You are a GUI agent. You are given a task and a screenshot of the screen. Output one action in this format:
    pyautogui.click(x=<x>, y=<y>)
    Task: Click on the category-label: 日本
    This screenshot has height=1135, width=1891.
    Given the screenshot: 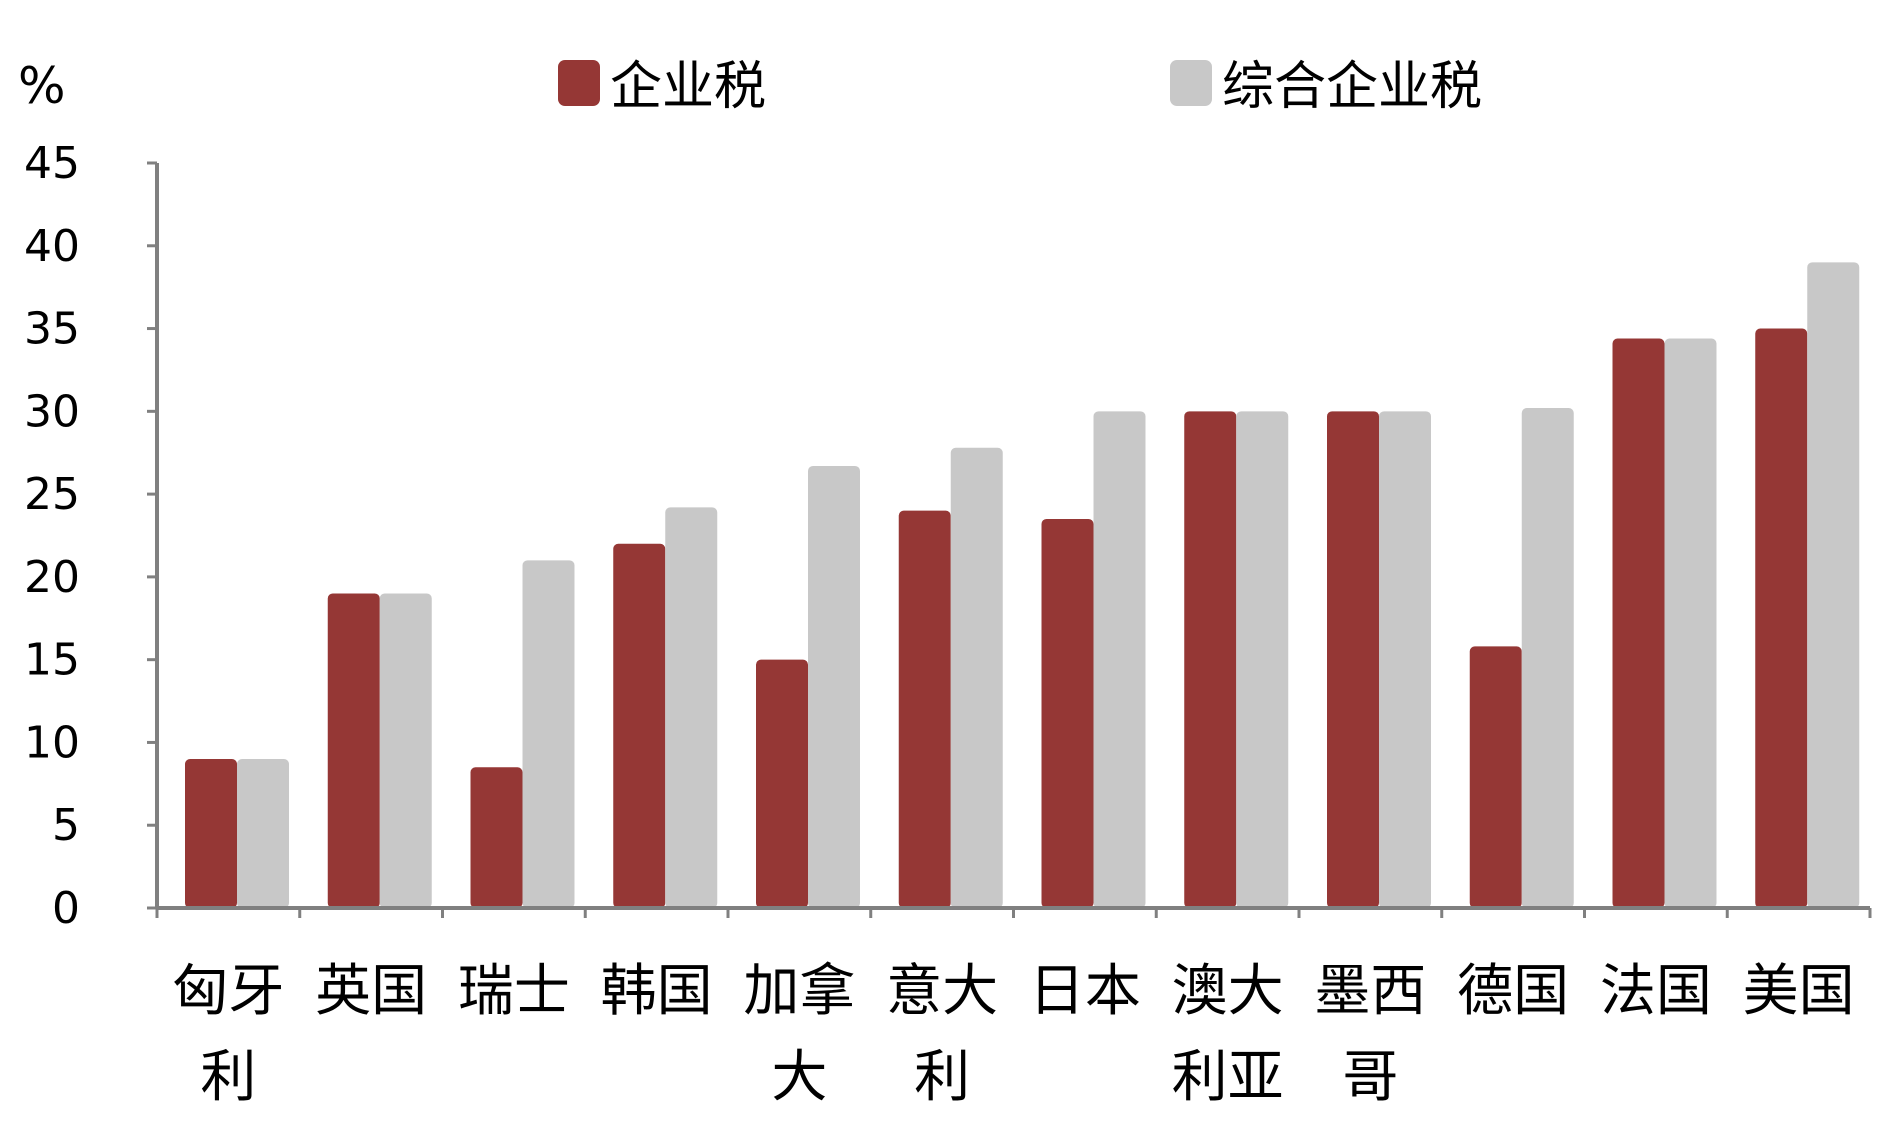 What is the action you would take?
    pyautogui.click(x=1085, y=991)
    